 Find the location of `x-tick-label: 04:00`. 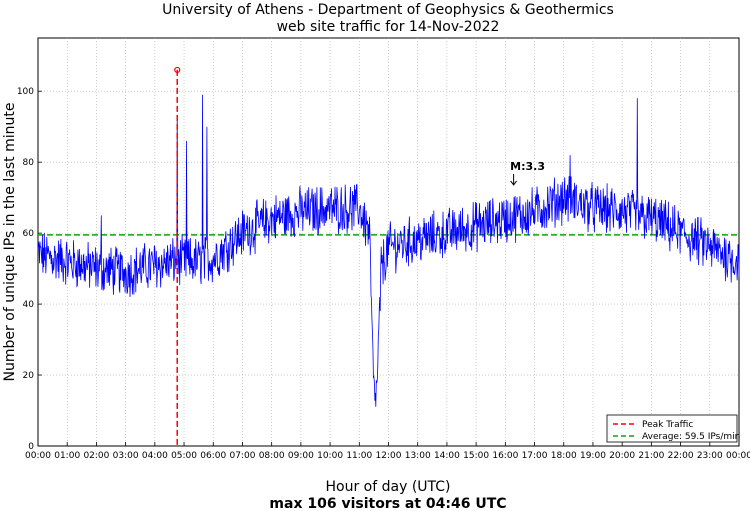

x-tick-label: 04:00 is located at coordinates (155, 456).